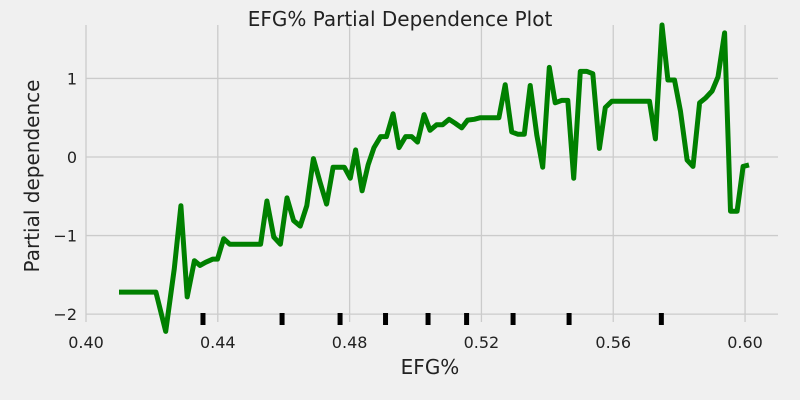 The height and width of the screenshot is (400, 800). What do you see at coordinates (430, 367) in the screenshot?
I see `x-axis-label: EFG%` at bounding box center [430, 367].